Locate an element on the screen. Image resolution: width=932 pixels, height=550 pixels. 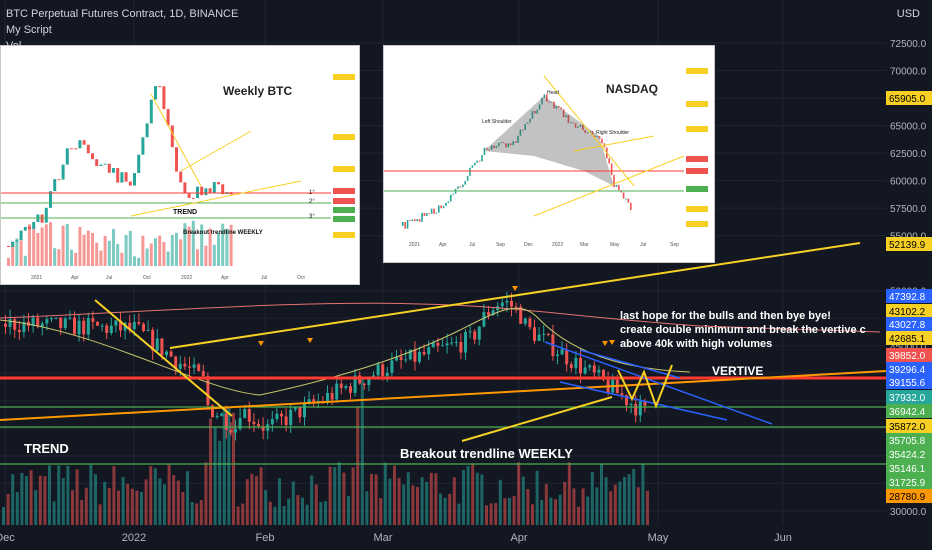
annotation-trend: TREND is located at coordinates (46, 448).